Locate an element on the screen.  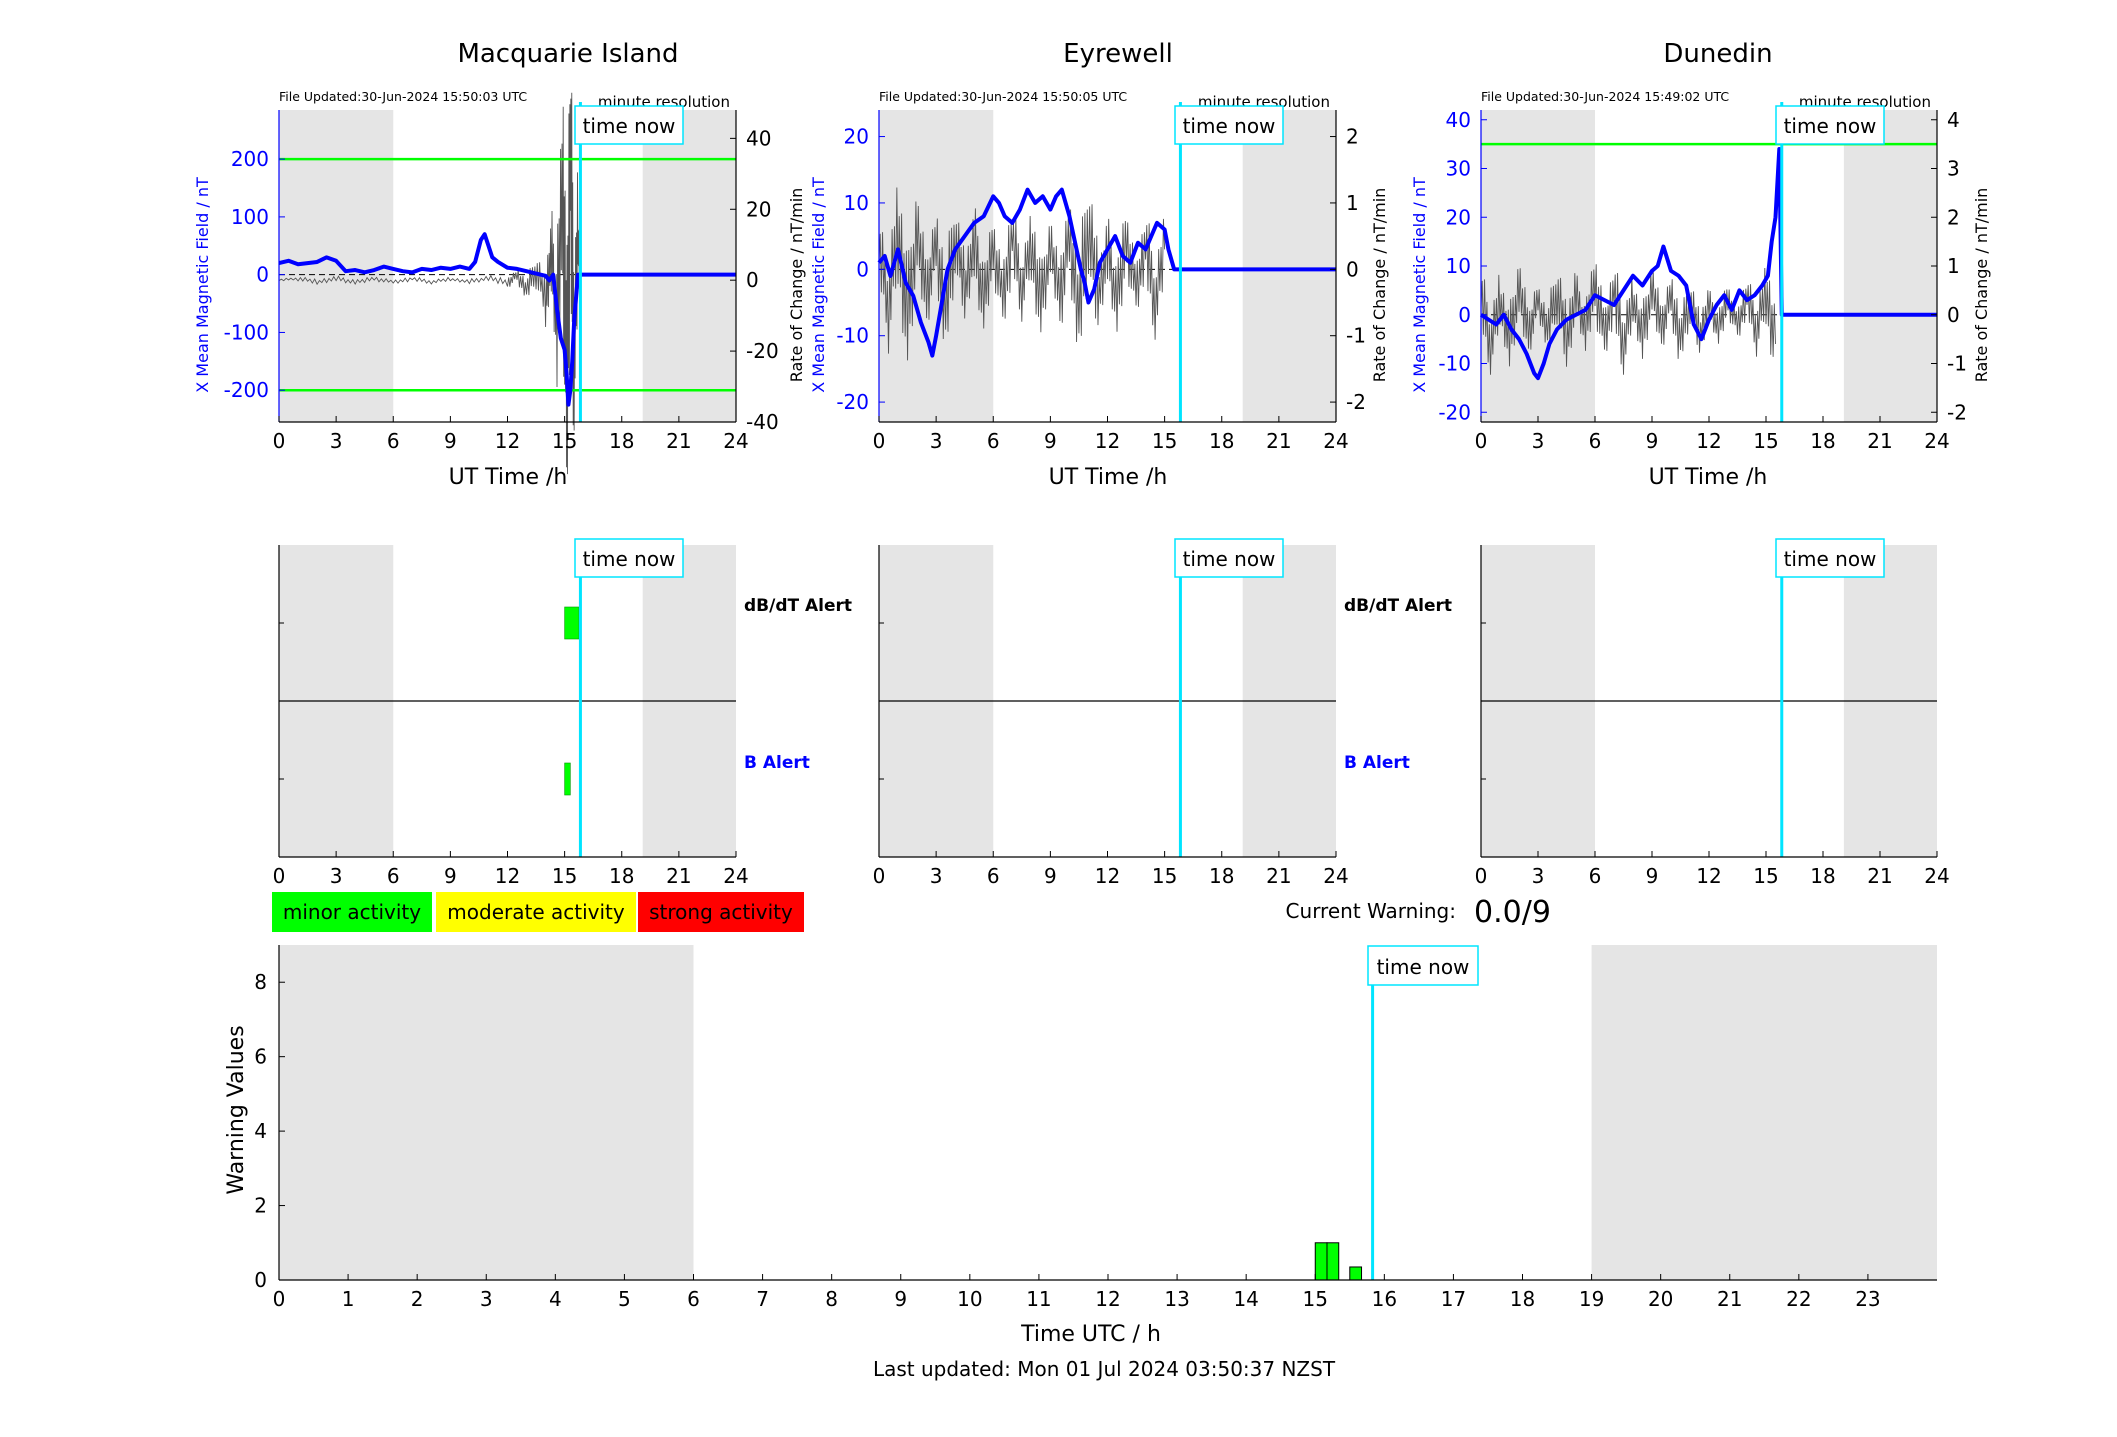
y-tick-label-left: 10 is located at coordinates (856, 203).